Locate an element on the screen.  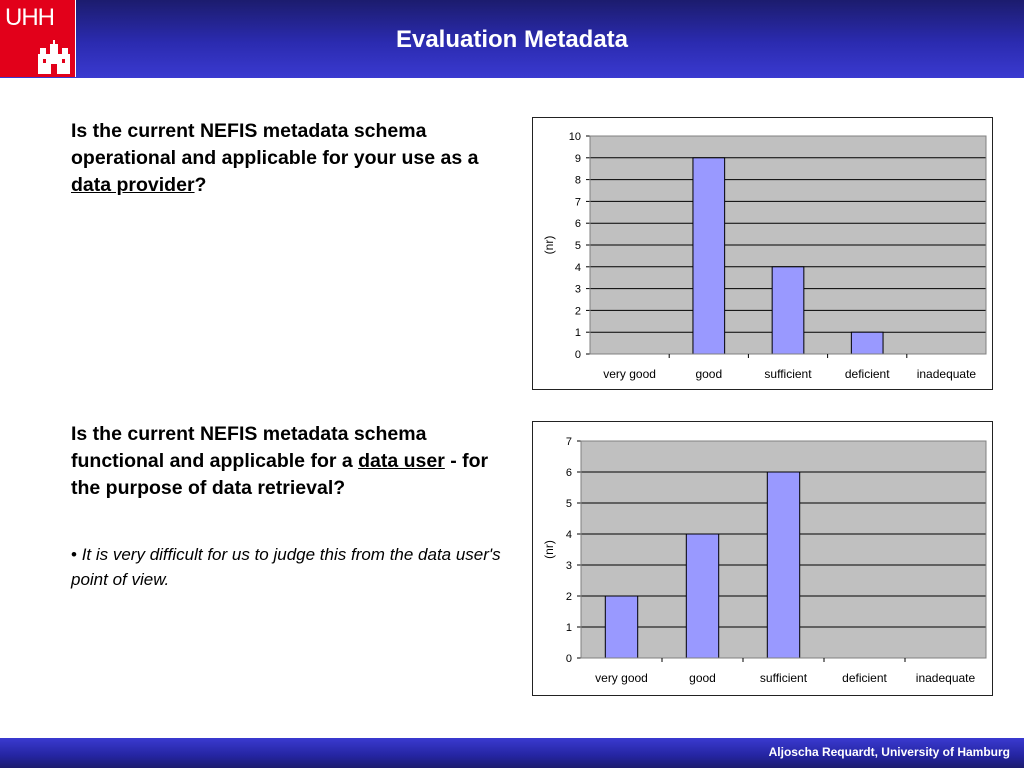
y-tick-label: 9 is located at coordinates (578, 159).